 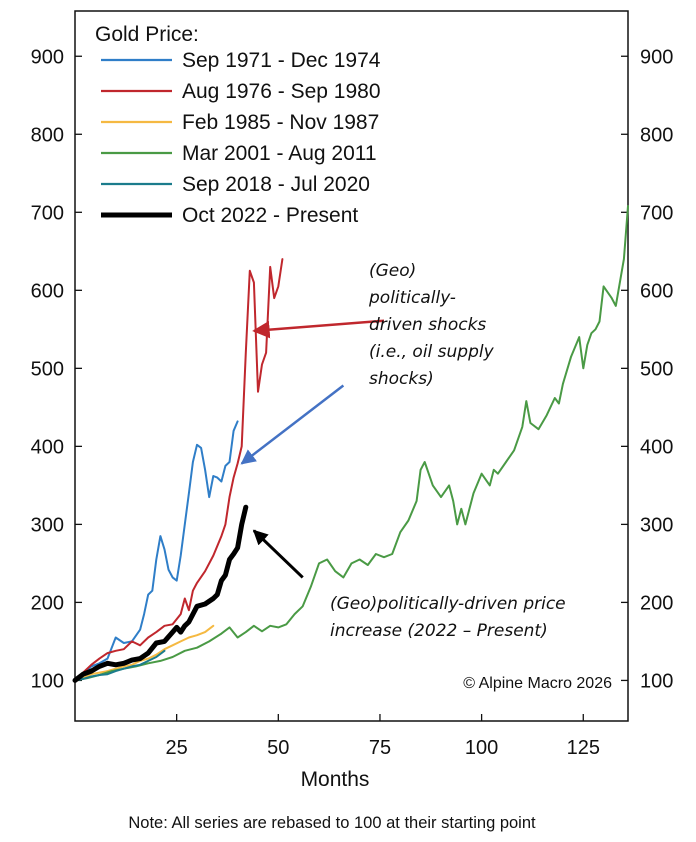 What do you see at coordinates (401, 379) in the screenshot?
I see `annotation-line: shocks)` at bounding box center [401, 379].